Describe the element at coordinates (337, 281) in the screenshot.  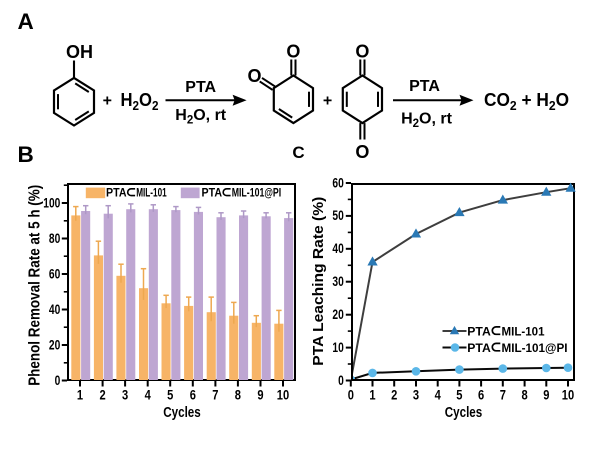
I see `svg-text: 30` at that location.